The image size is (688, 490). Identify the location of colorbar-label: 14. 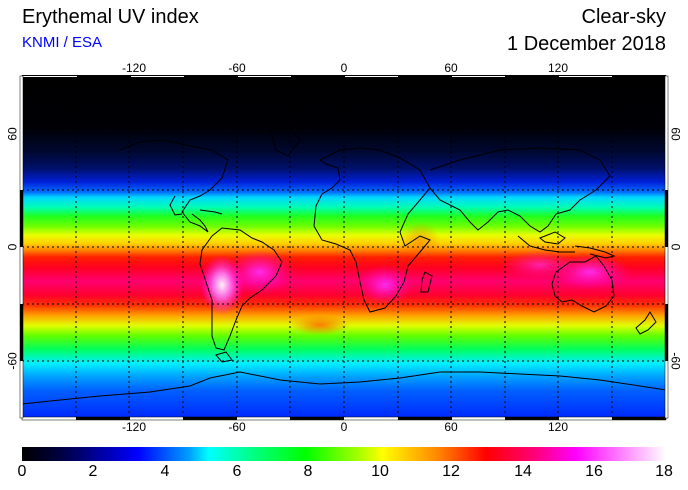
(523, 471).